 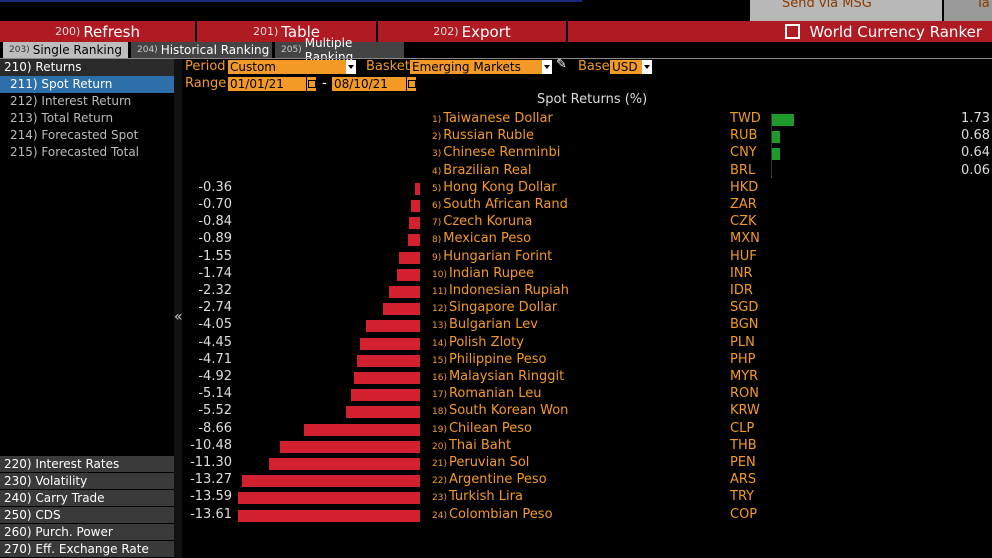 I want to click on currency-code: KRW, so click(x=745, y=410).